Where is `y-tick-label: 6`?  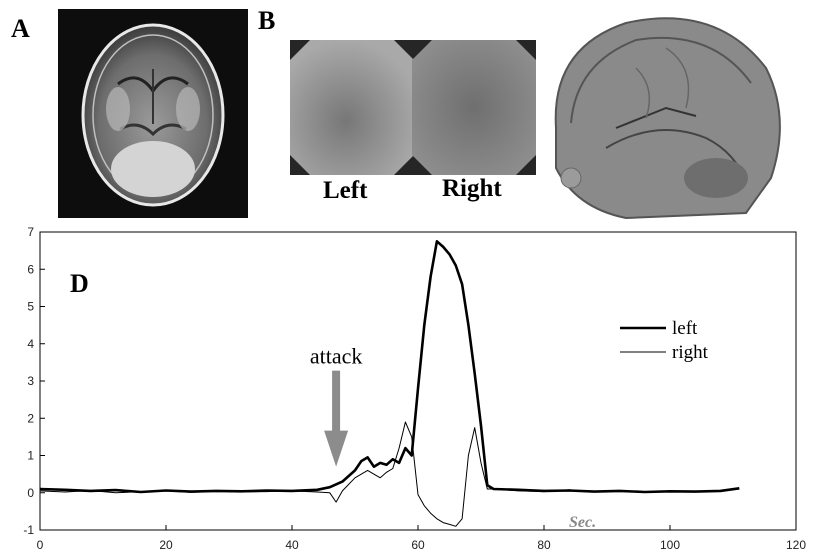 y-tick-label: 6 is located at coordinates (30, 269).